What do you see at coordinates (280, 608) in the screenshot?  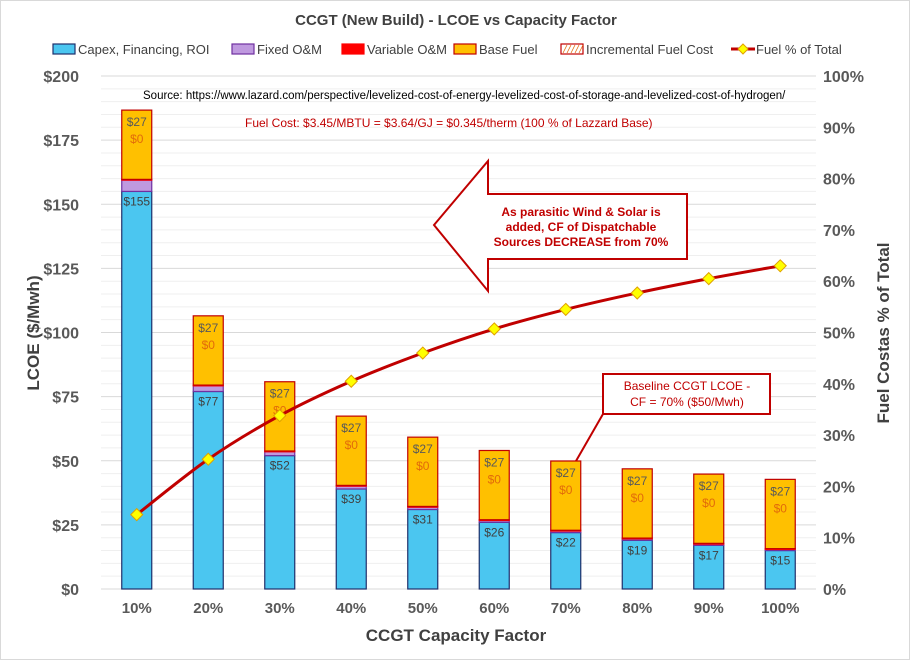 I see `x-tick-label: 30%` at bounding box center [280, 608].